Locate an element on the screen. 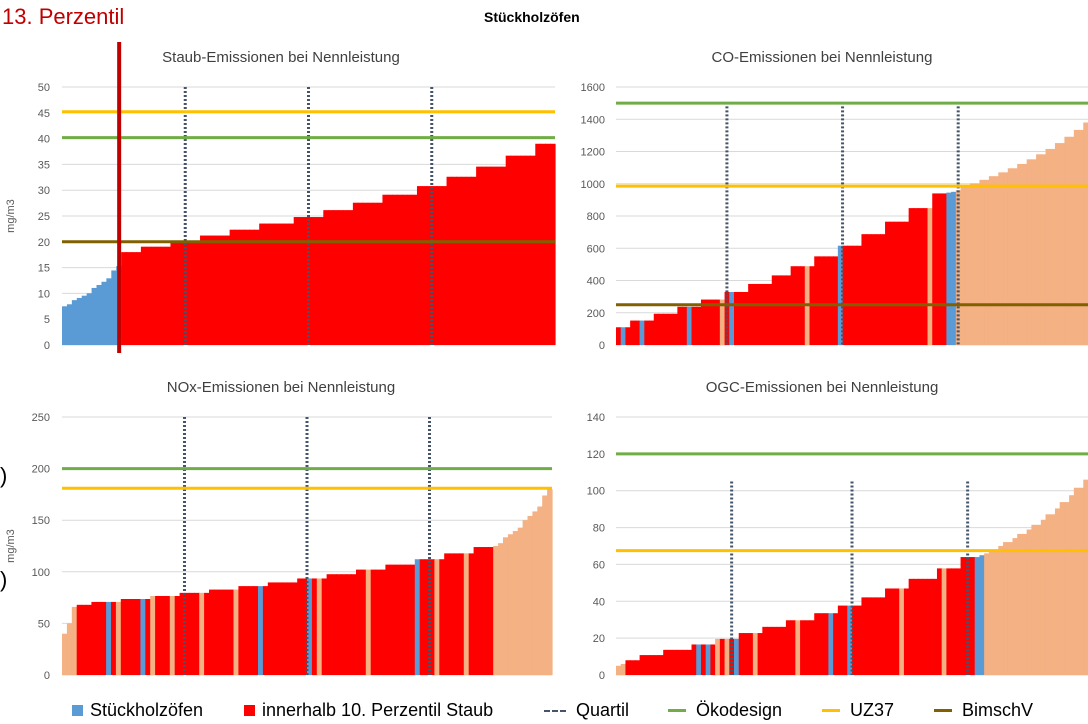  edge-fragment-2: ) is located at coordinates (4, 579).